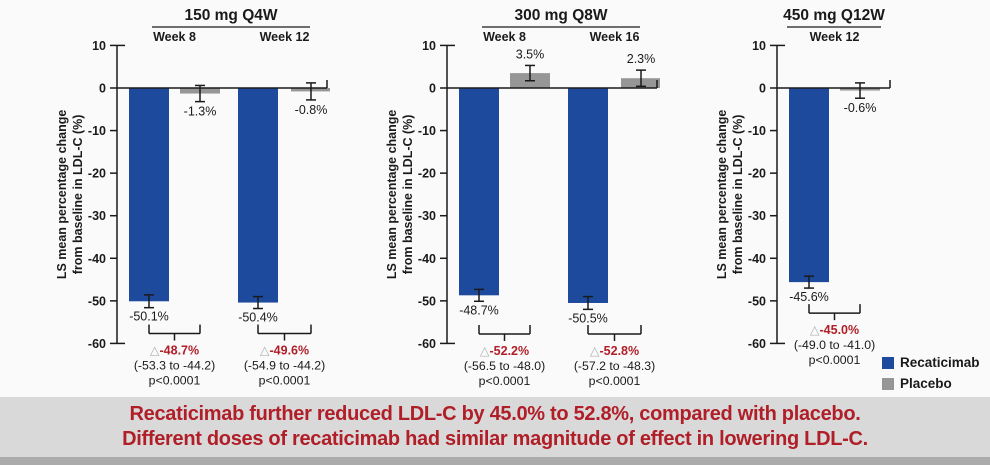 This screenshot has height=465, width=990. I want to click on recaticimab-value-label: -50.1%, so click(149, 317).